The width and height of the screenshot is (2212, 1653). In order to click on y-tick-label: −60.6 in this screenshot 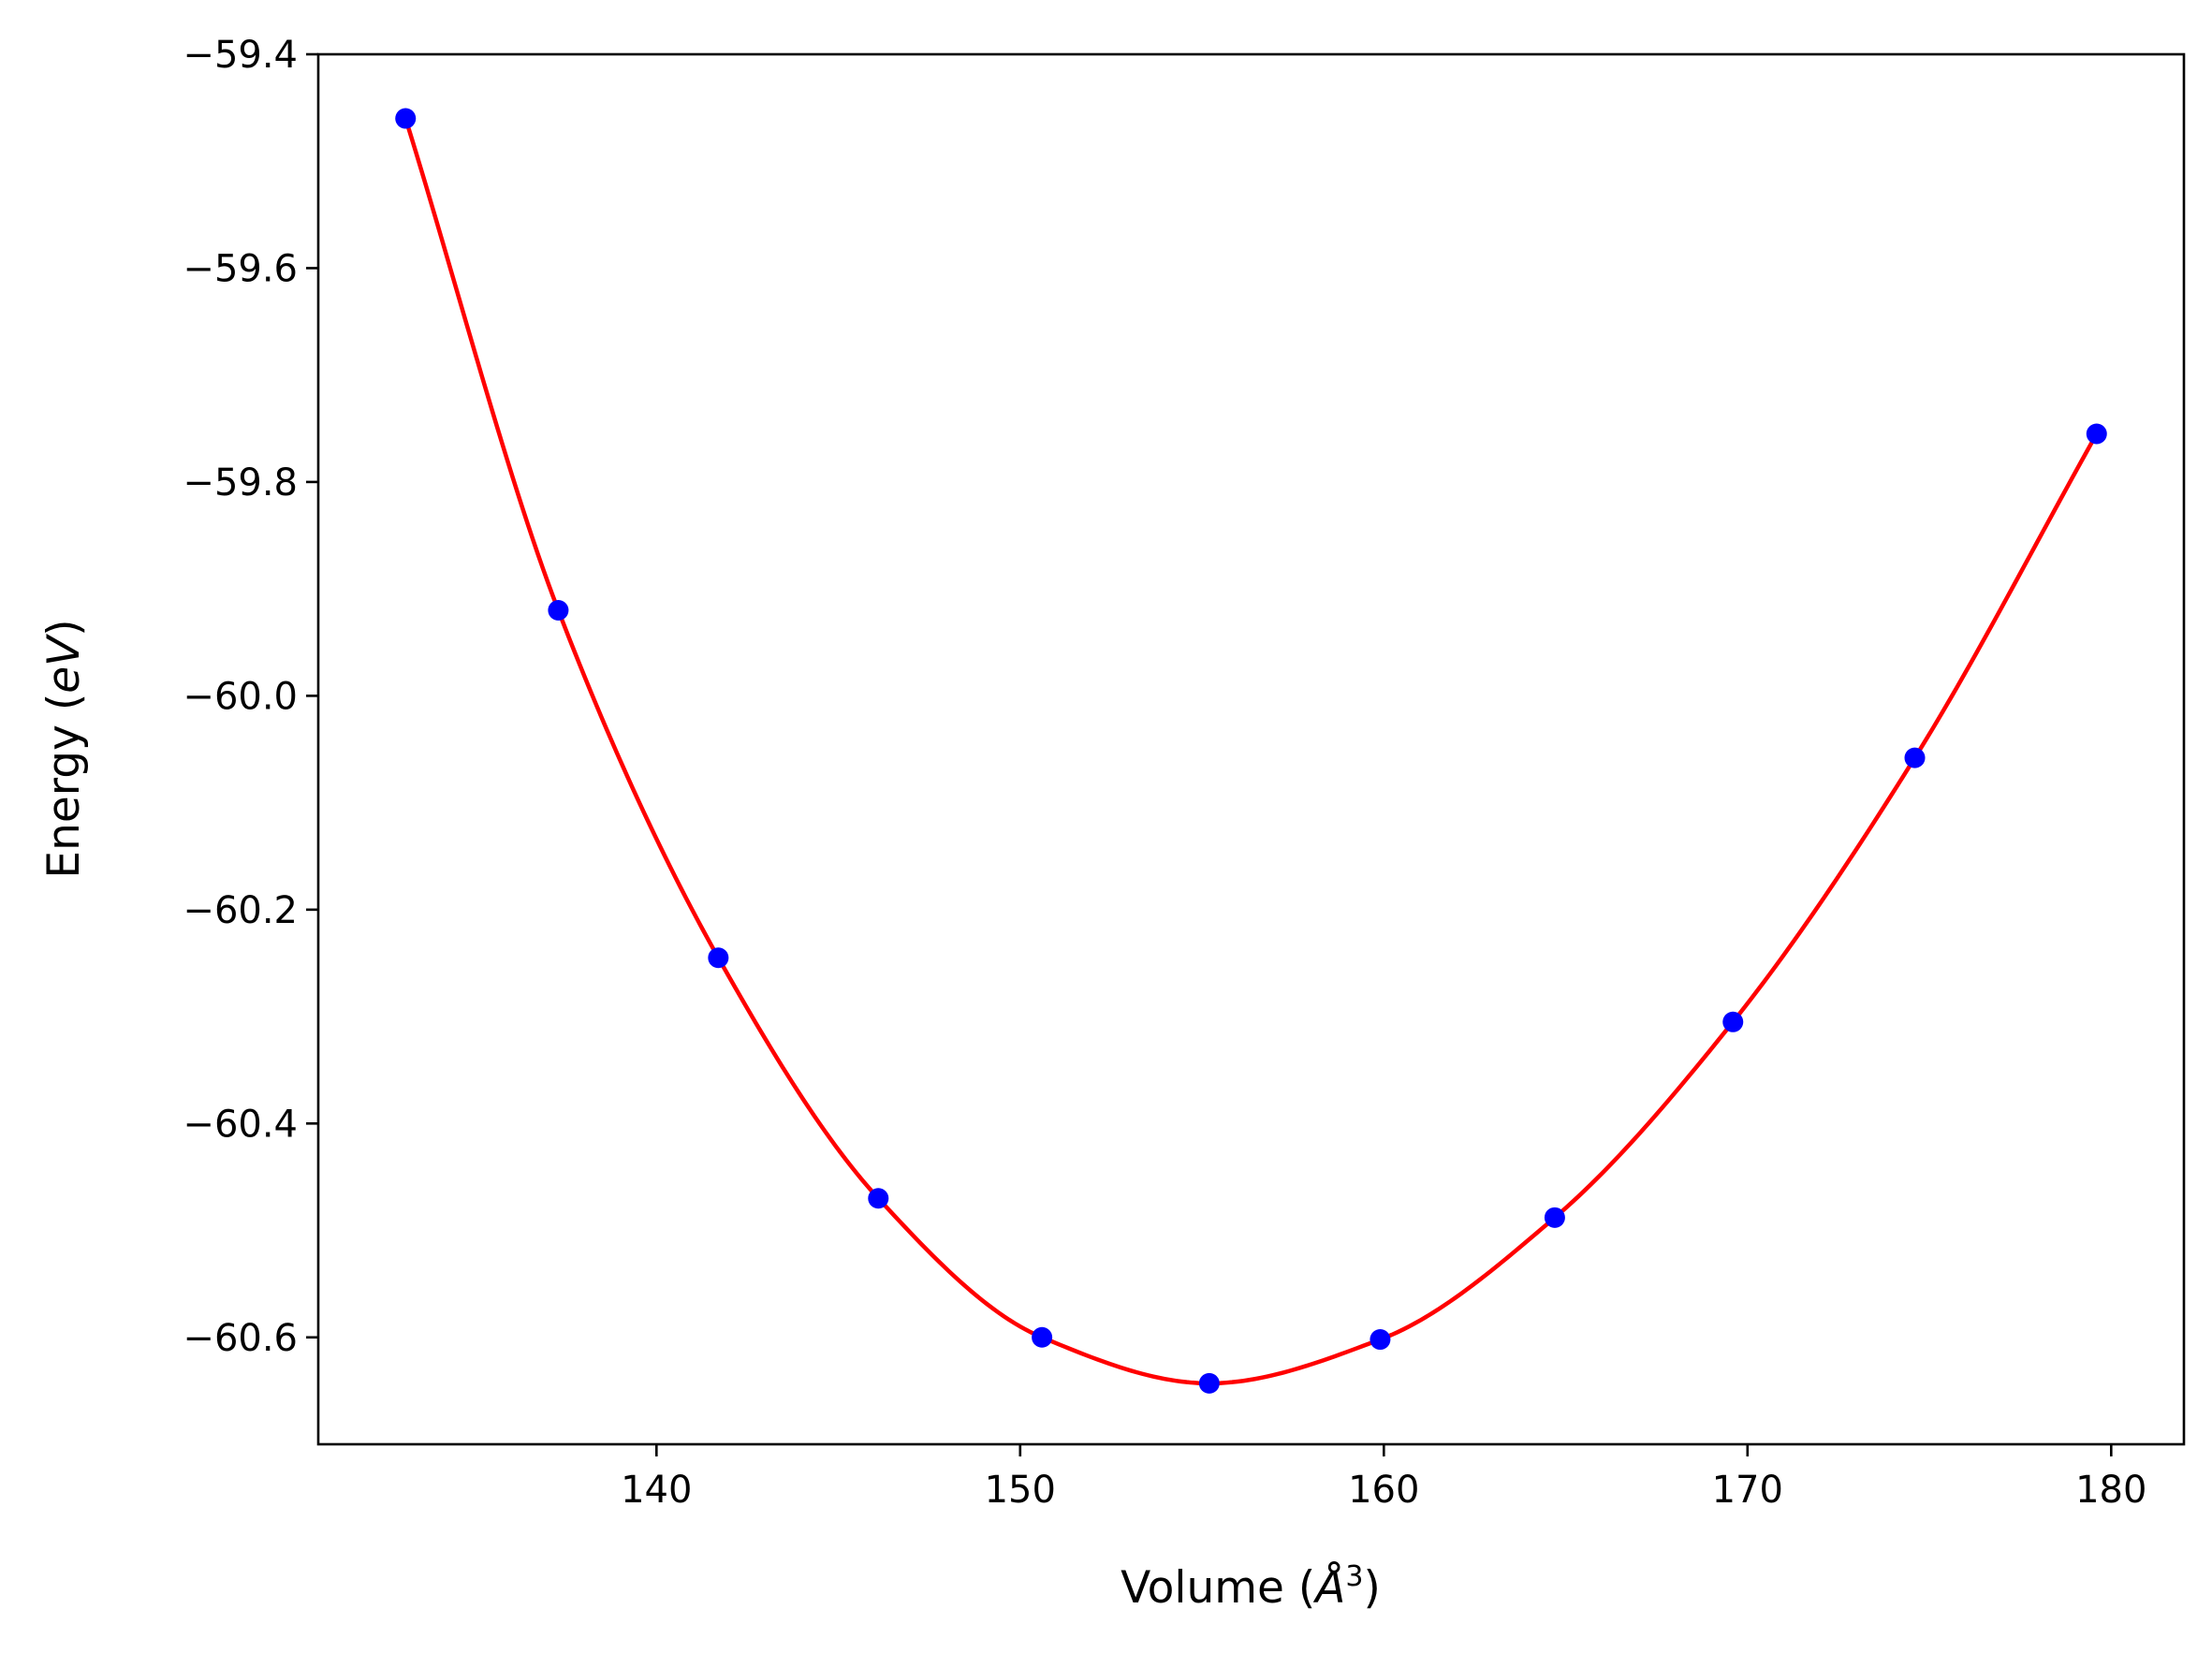, I will do `click(240, 1339)`.